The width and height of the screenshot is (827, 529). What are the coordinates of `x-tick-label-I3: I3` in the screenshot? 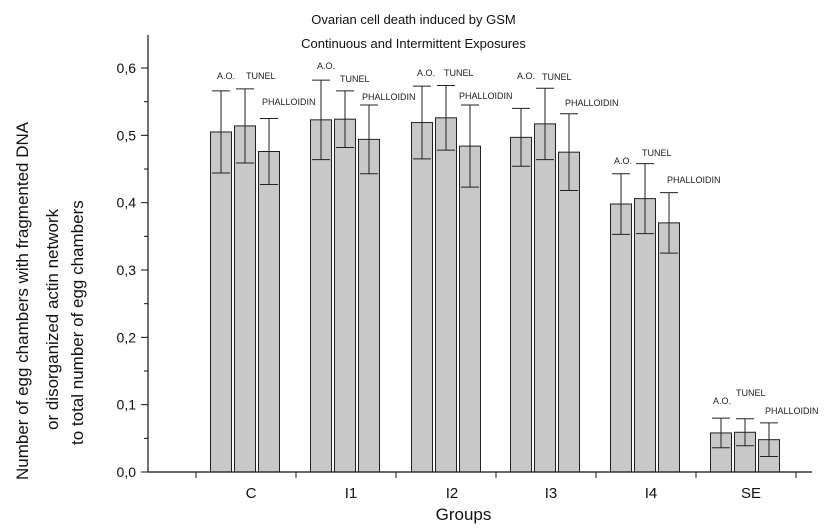 It's located at (551, 493).